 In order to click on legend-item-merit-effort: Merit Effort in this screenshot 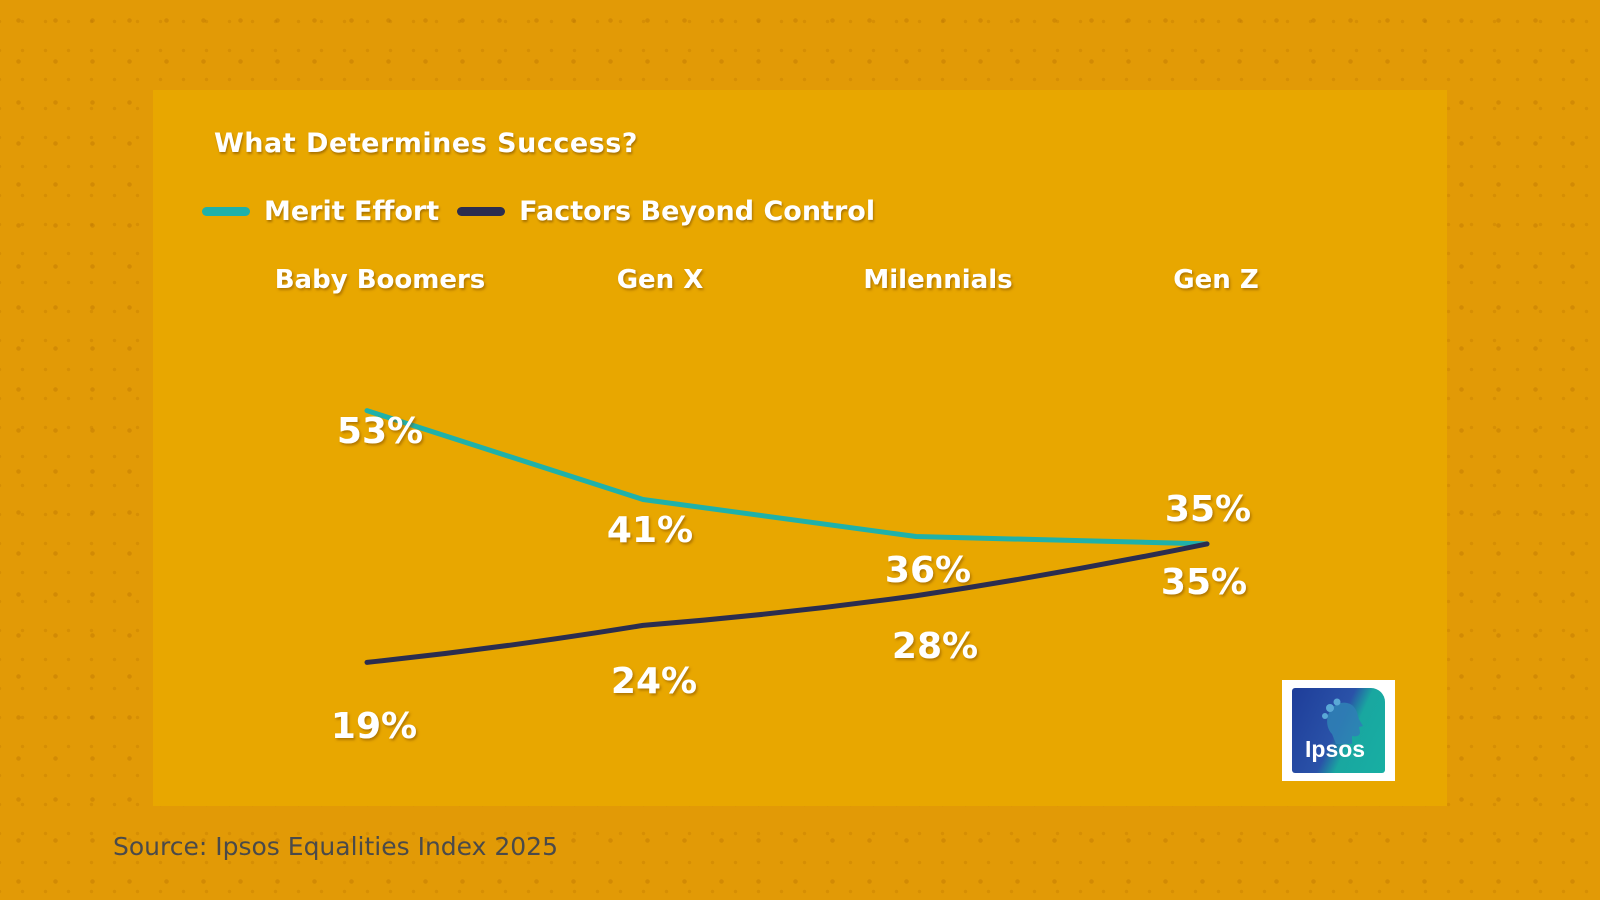, I will do `click(320, 211)`.